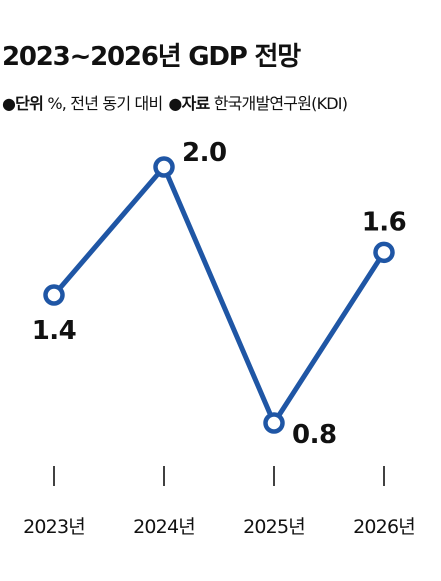  I want to click on source-label: 자료, so click(196, 103).